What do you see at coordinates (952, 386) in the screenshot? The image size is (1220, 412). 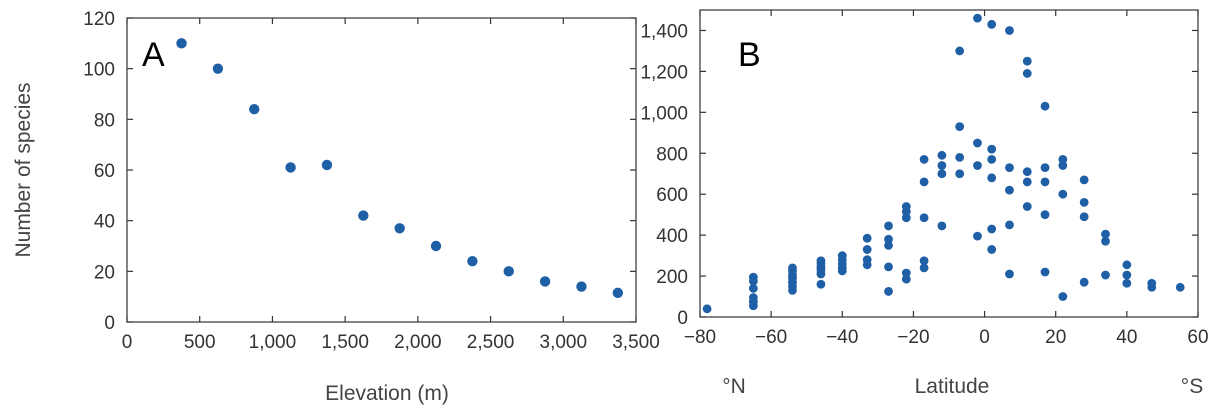 I see `panel-b-x-axis-title: Latitude` at bounding box center [952, 386].